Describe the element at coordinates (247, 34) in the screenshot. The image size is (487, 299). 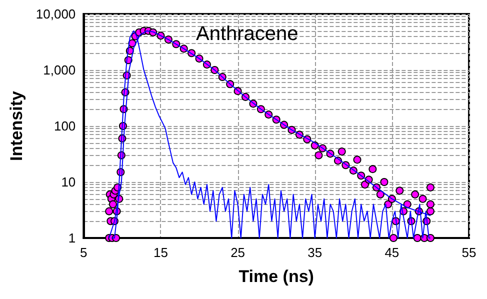
I see `annotation: Anthracene` at that location.